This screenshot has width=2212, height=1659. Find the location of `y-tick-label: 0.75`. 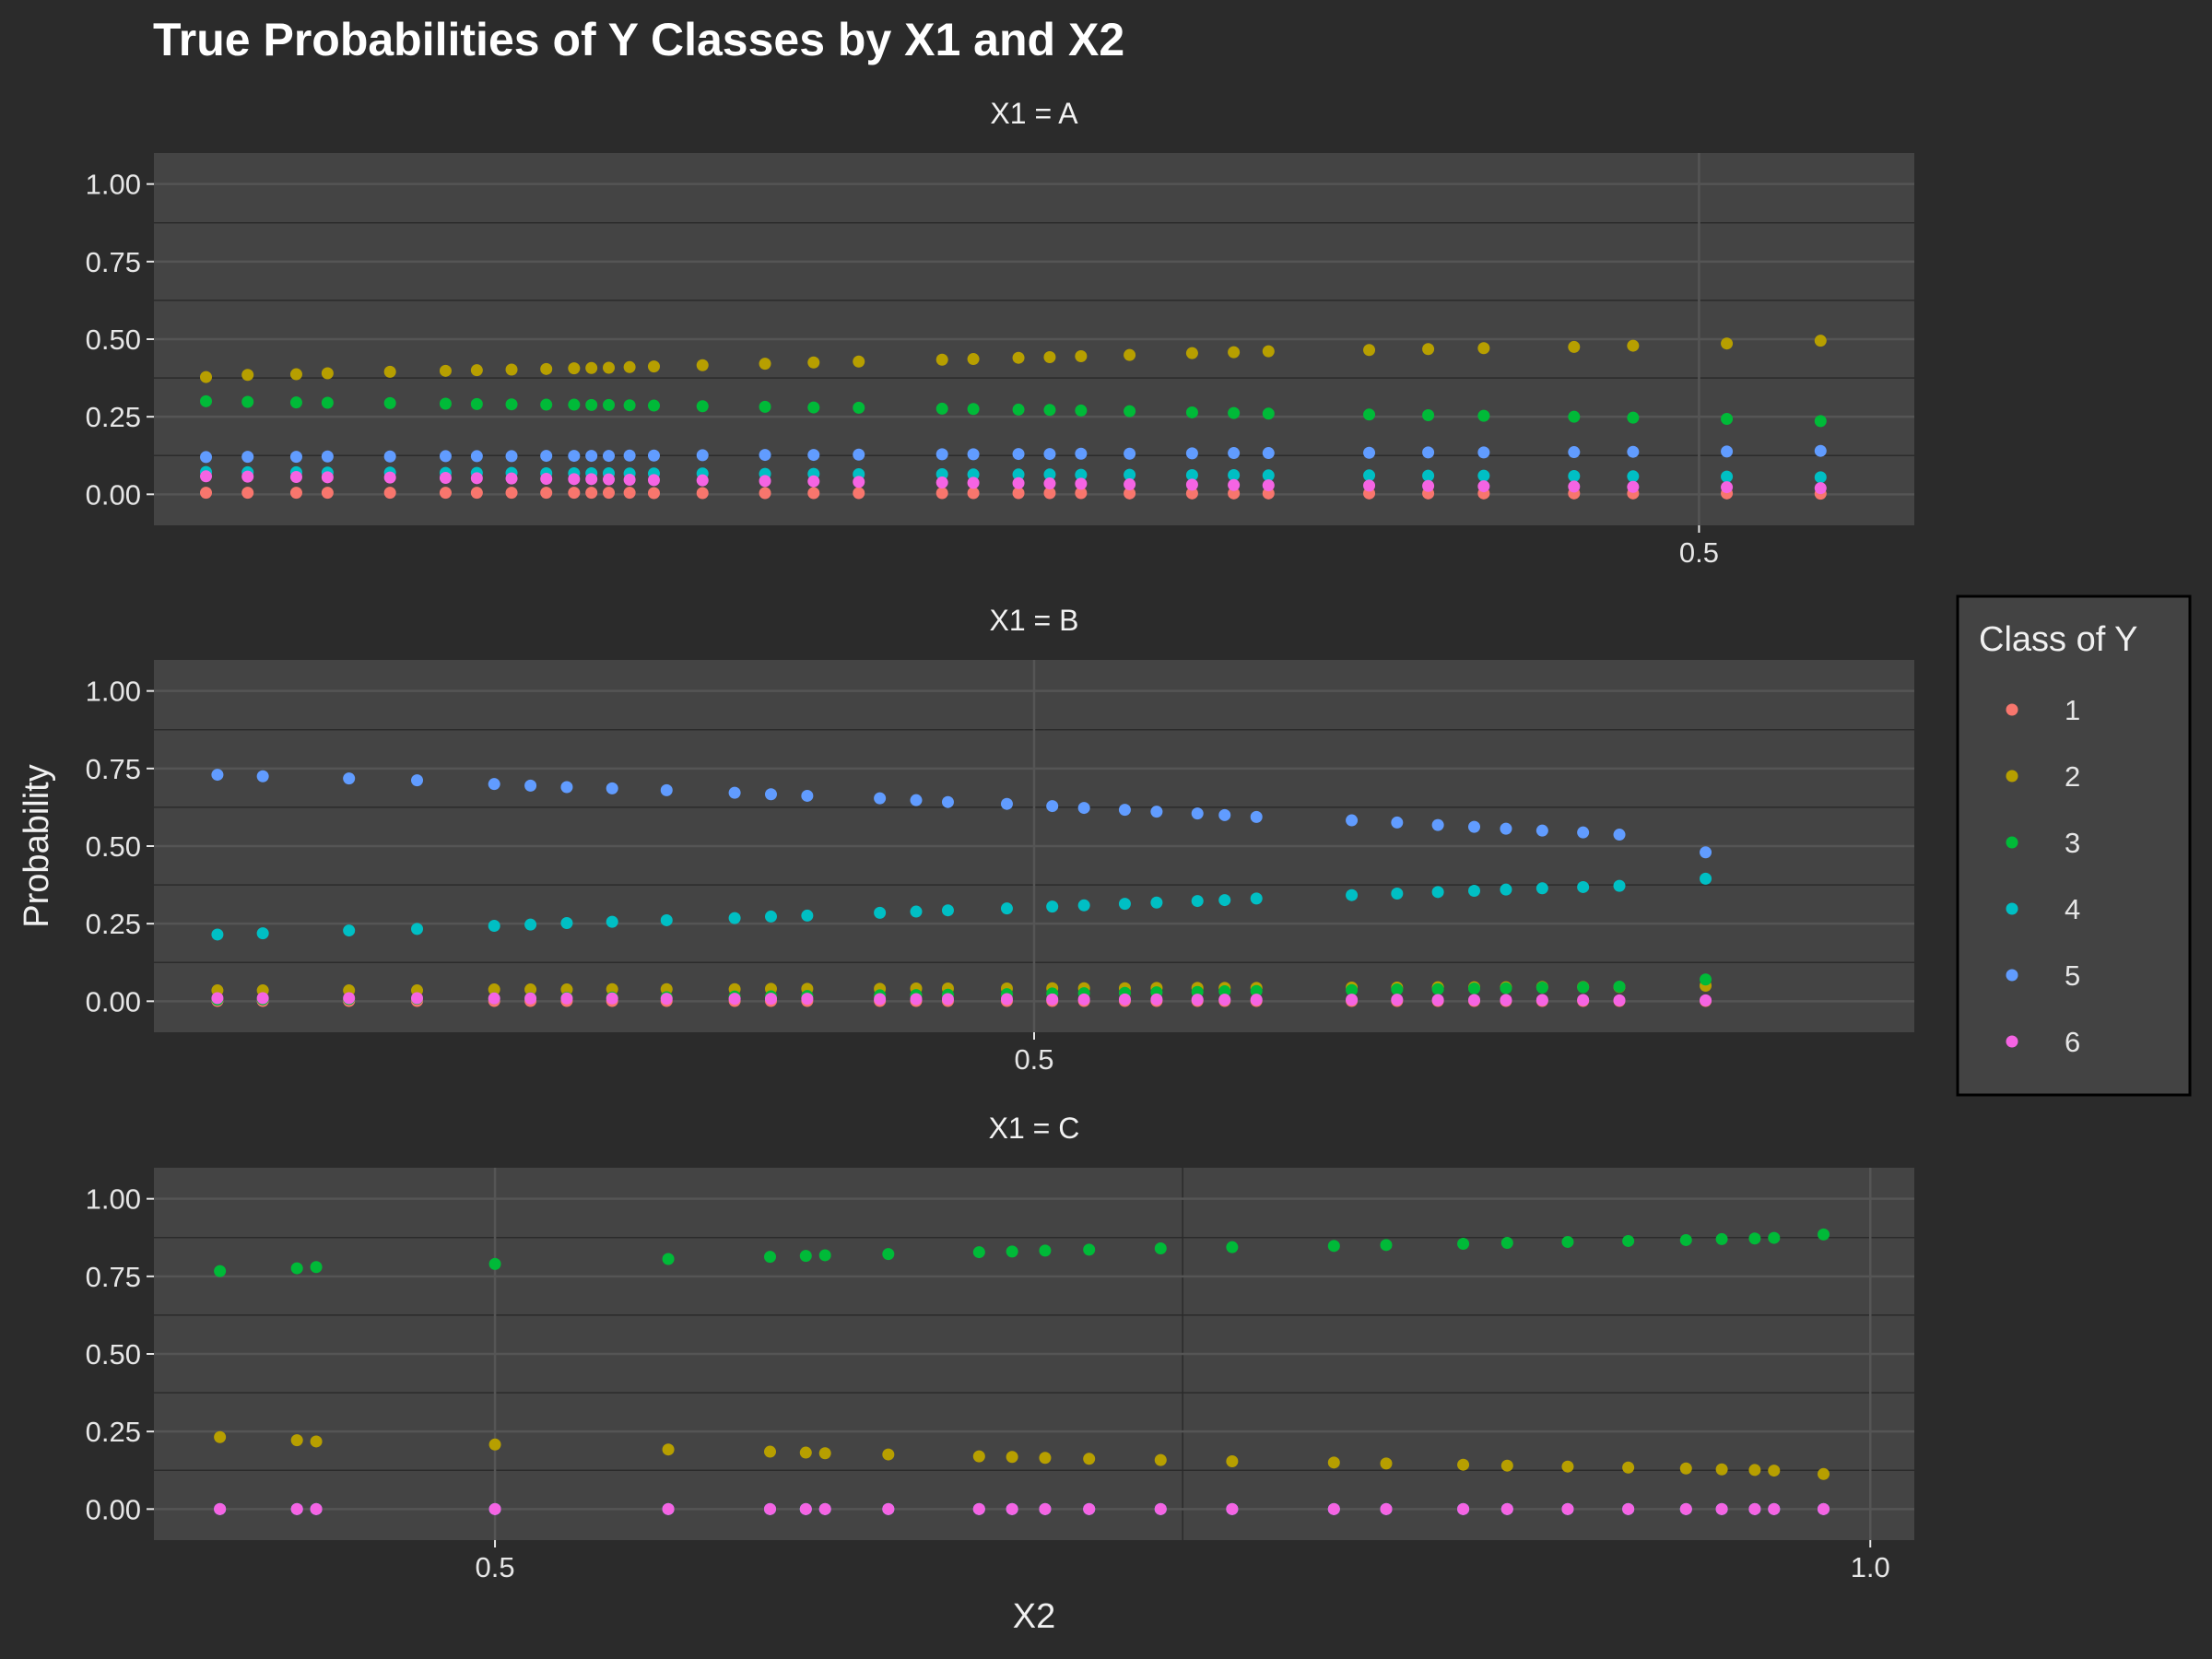

y-tick-label: 0.75 is located at coordinates (113, 1277).